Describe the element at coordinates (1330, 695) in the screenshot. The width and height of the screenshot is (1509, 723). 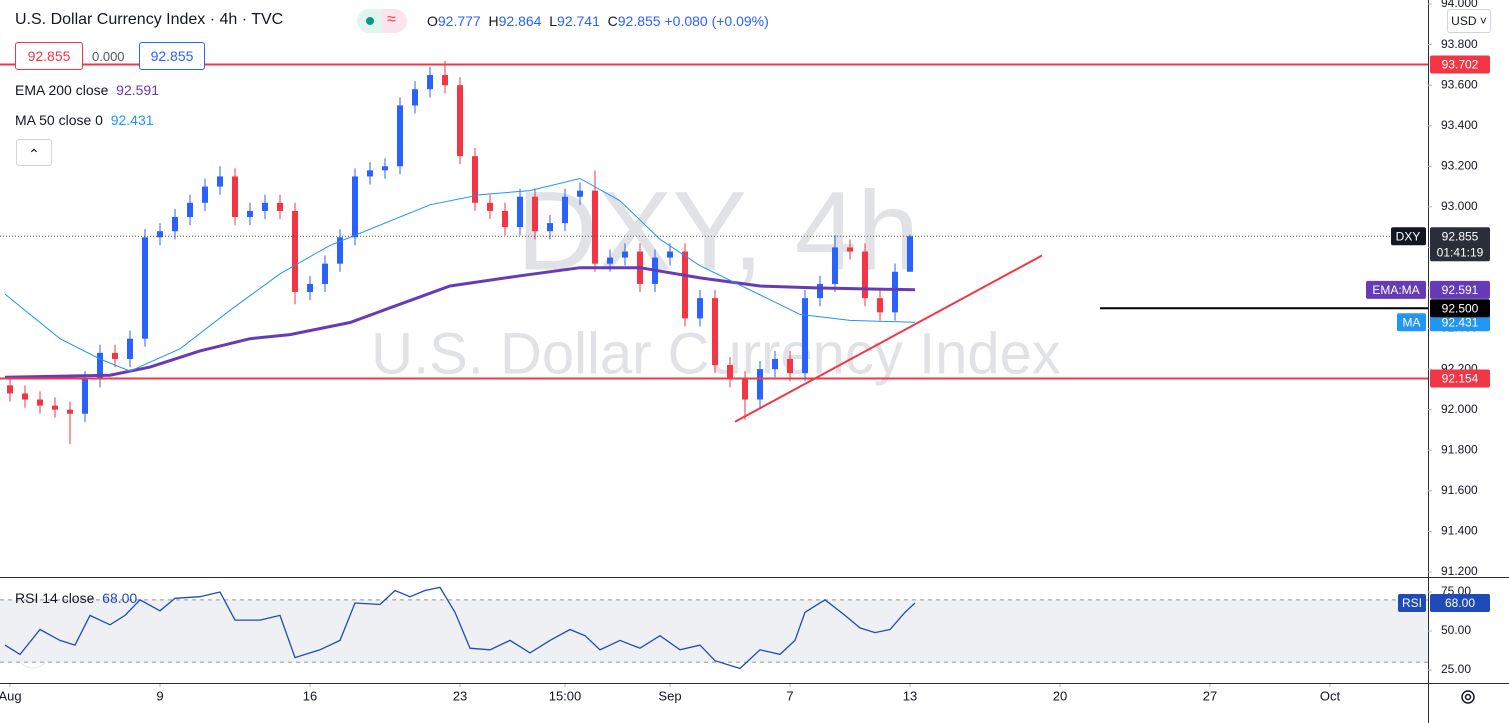
I see `x-tick-label: Oct` at that location.